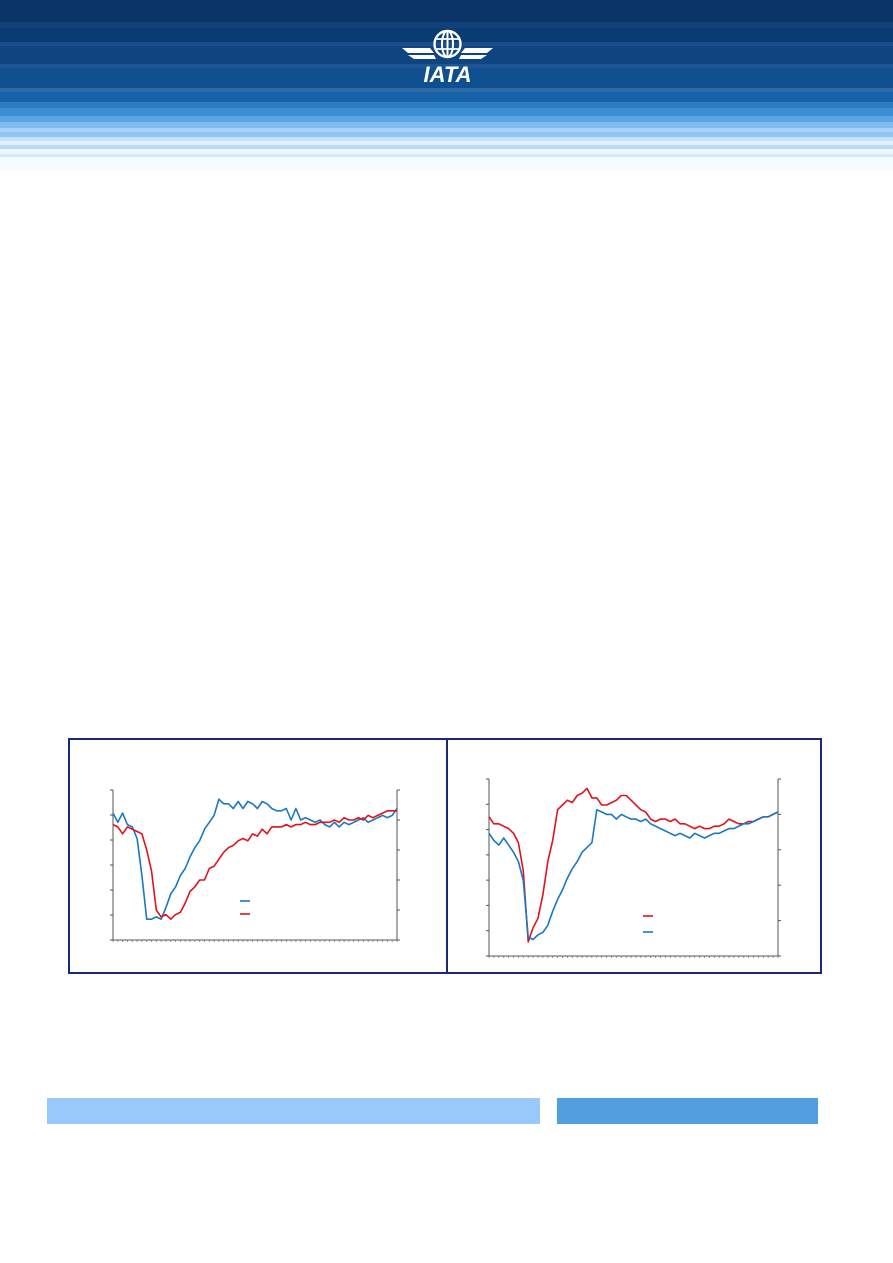 Image resolution: width=893 pixels, height=1263 pixels. I want to click on globe-wings-icon: IATA, so click(447, 57).